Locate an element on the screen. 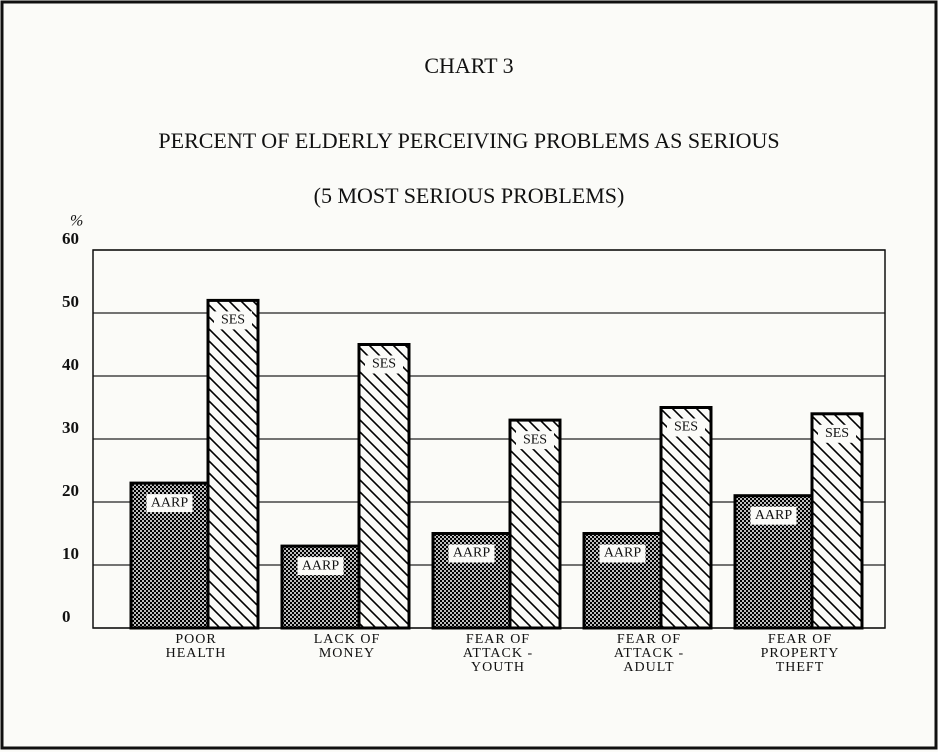 This screenshot has height=752, width=938. y-tick-label: 50 is located at coordinates (70, 301).